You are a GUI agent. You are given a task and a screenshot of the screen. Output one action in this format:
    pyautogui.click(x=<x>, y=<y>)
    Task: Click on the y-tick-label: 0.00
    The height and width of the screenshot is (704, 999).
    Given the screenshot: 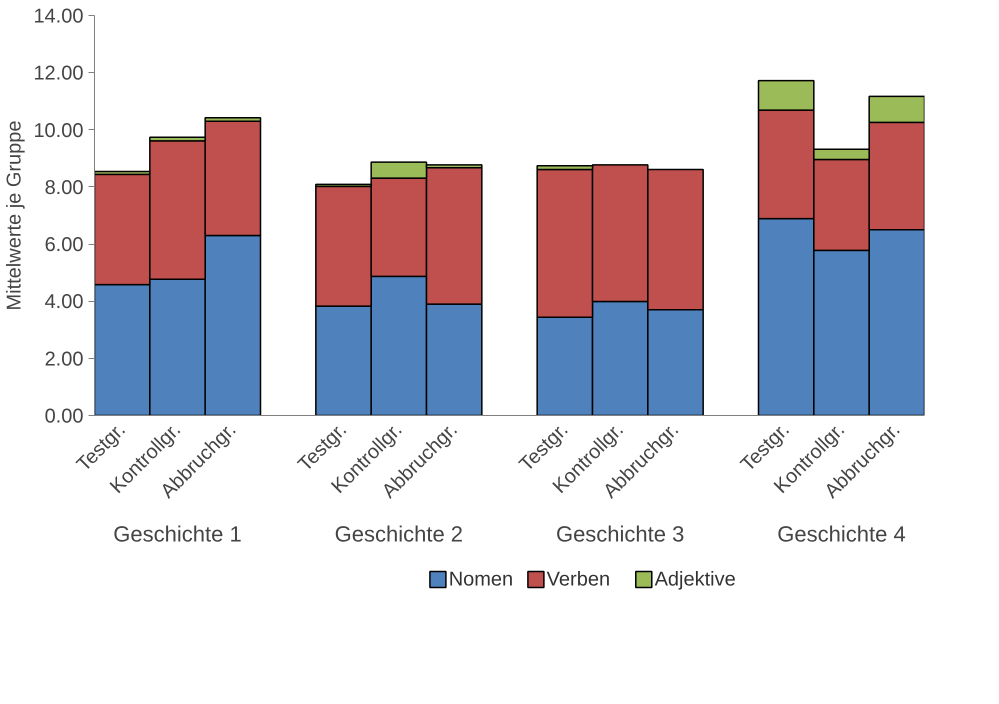 What is the action you would take?
    pyautogui.click(x=64, y=417)
    